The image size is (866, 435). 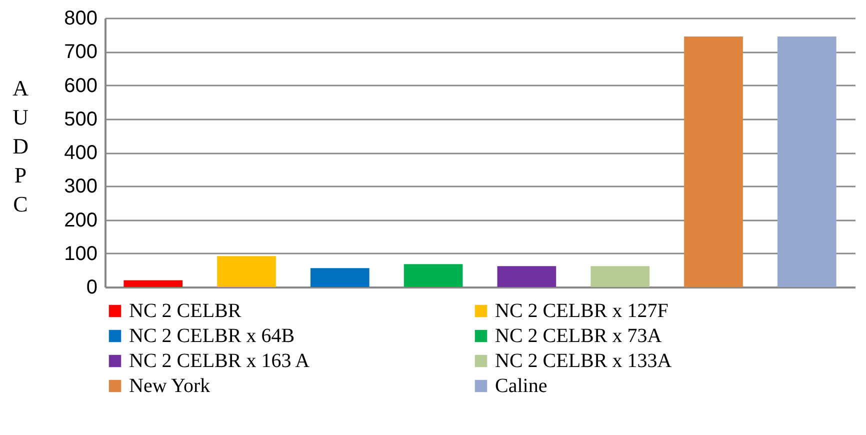 I want to click on legend-label: NC 2 CELBR x 133A, so click(x=583, y=361).